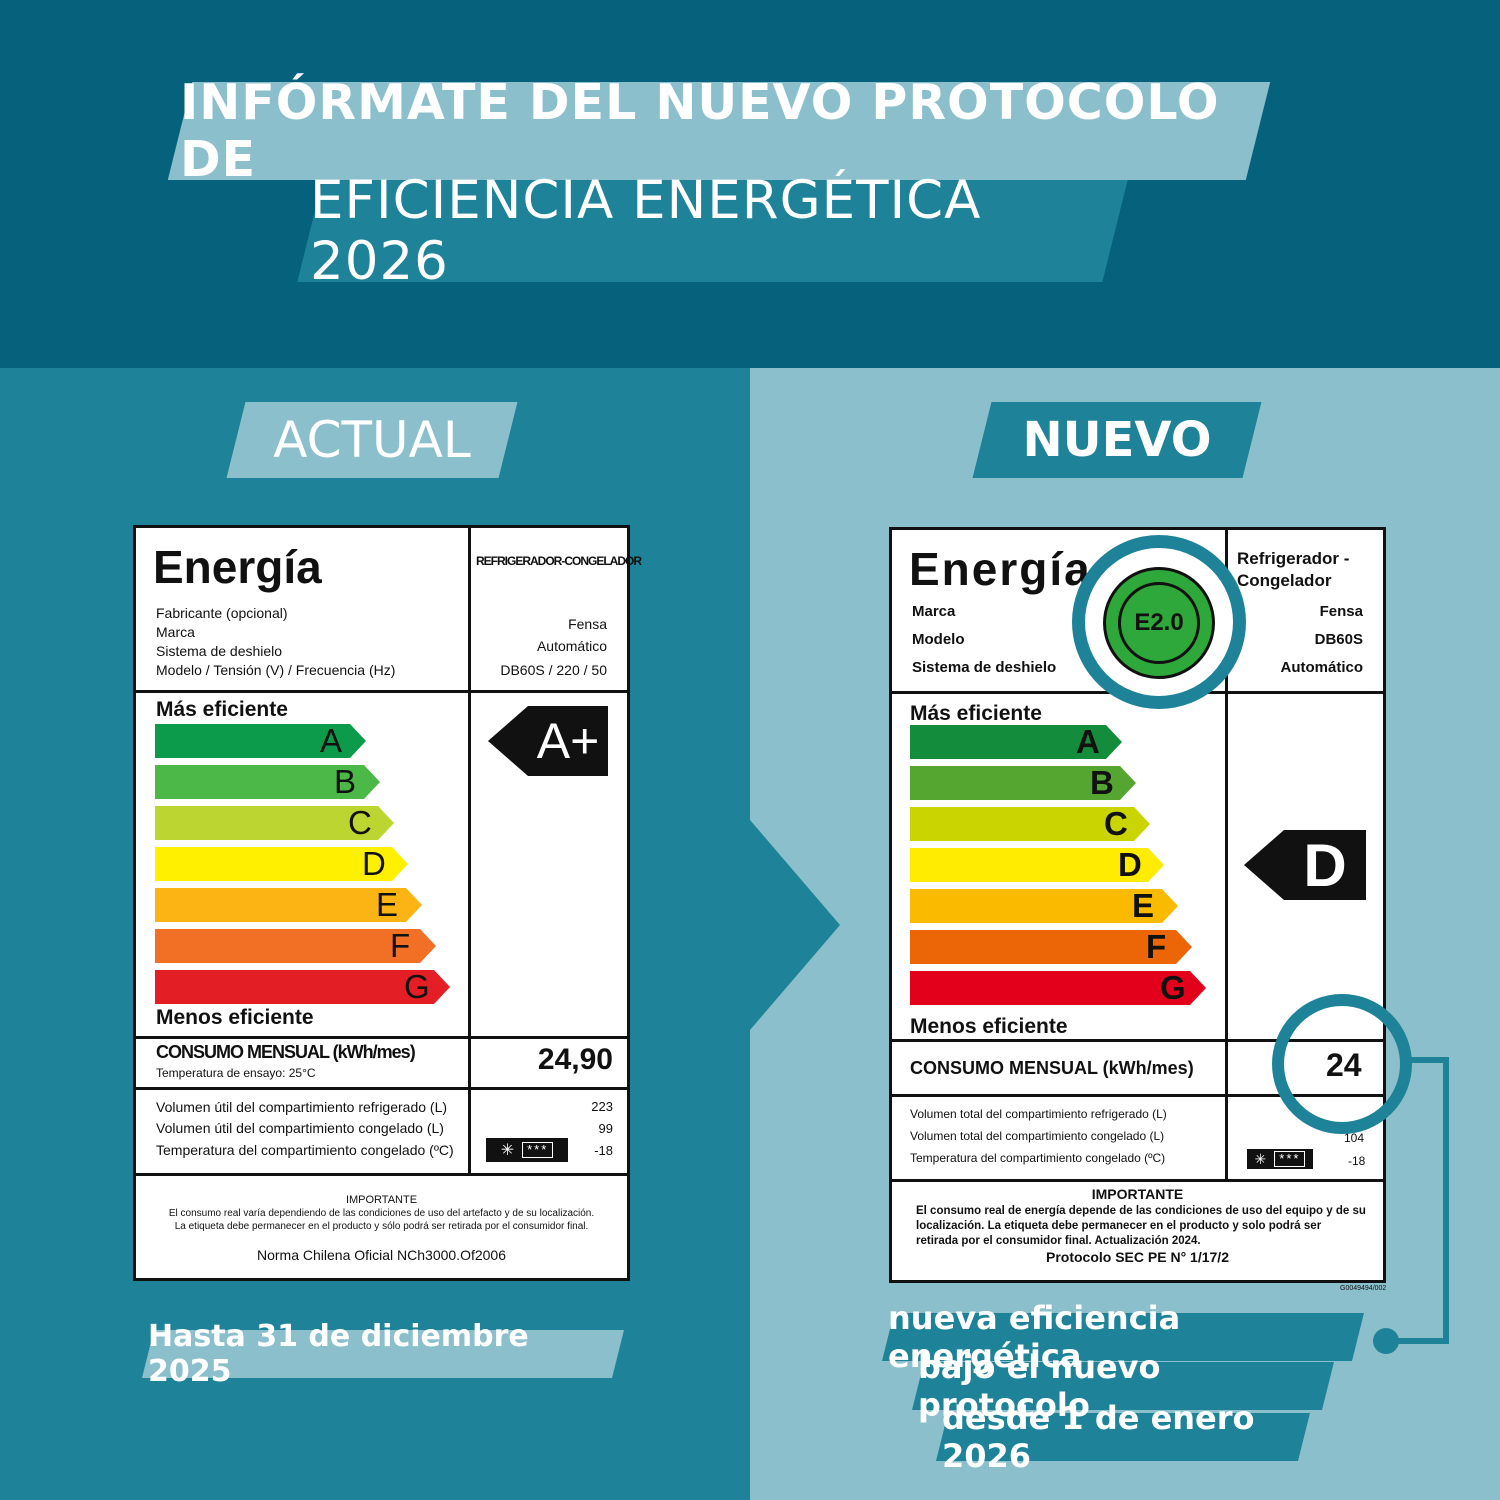  I want to click on nuevo-label-consumo-row, so click(1137, 1069).